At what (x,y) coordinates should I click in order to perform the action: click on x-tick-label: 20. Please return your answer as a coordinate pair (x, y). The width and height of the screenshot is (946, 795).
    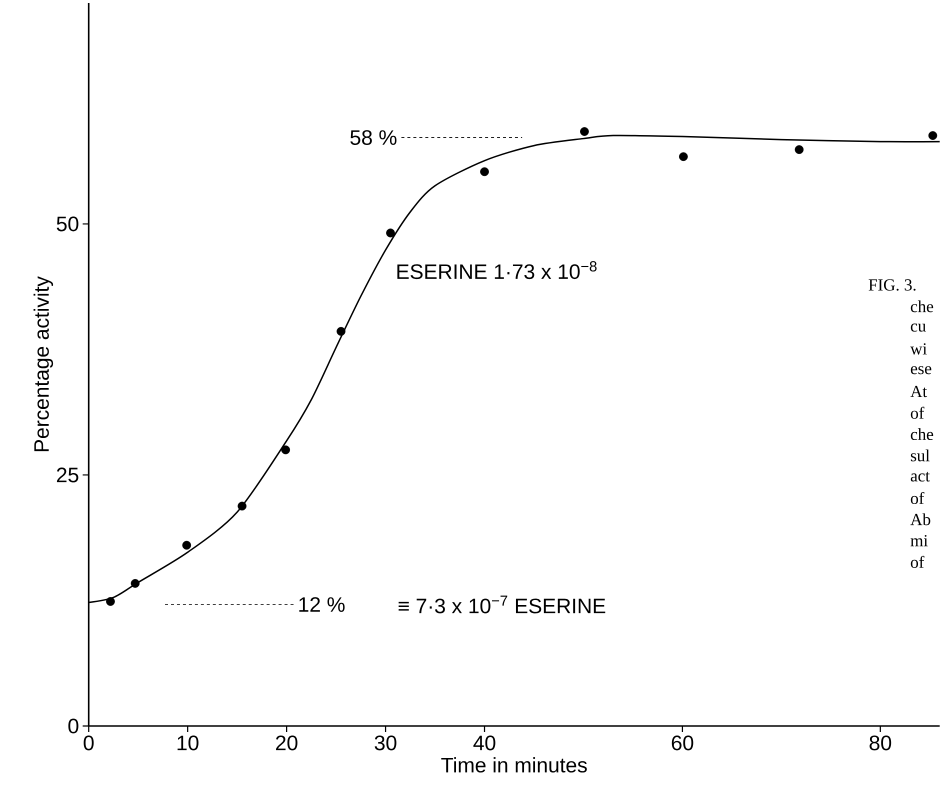
    Looking at the image, I should click on (287, 743).